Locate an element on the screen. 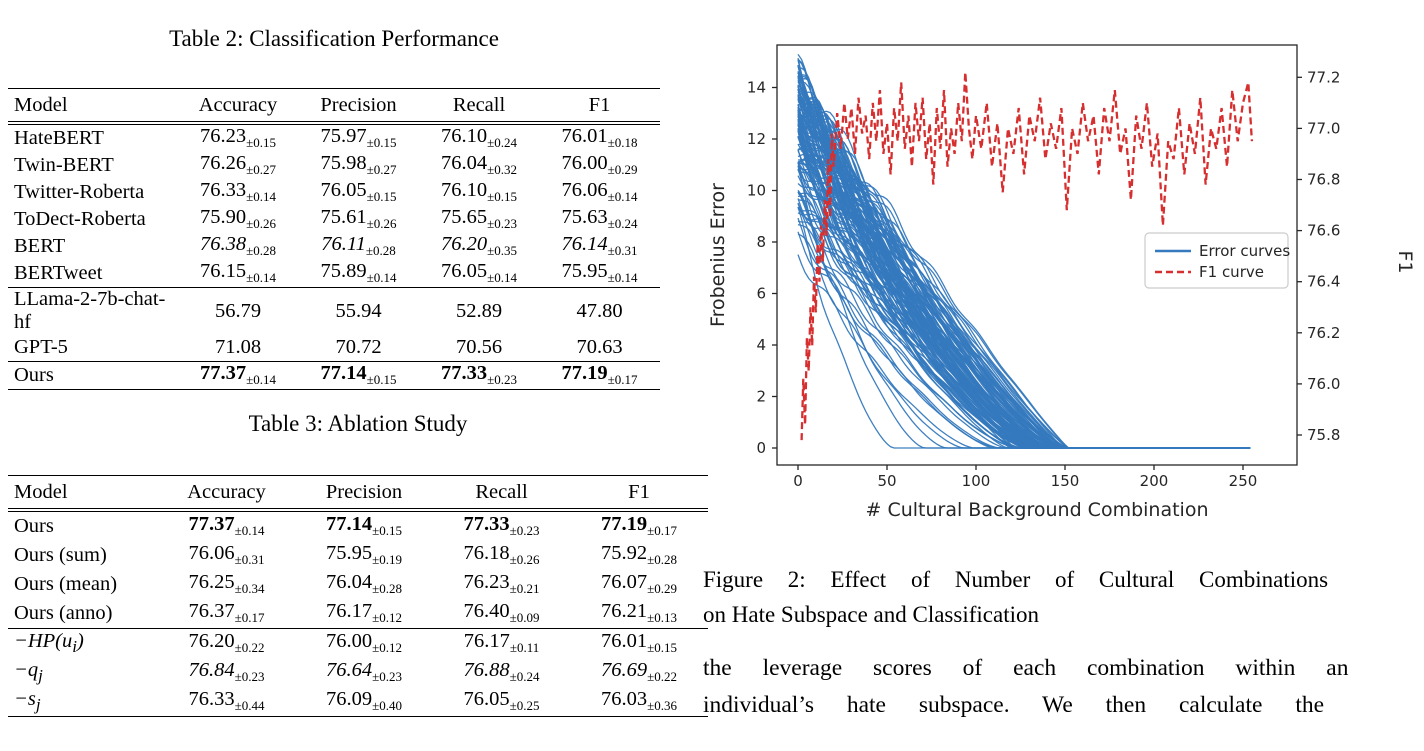 The height and width of the screenshot is (751, 1424). left-y-tick-label: 10 is located at coordinates (756, 191).